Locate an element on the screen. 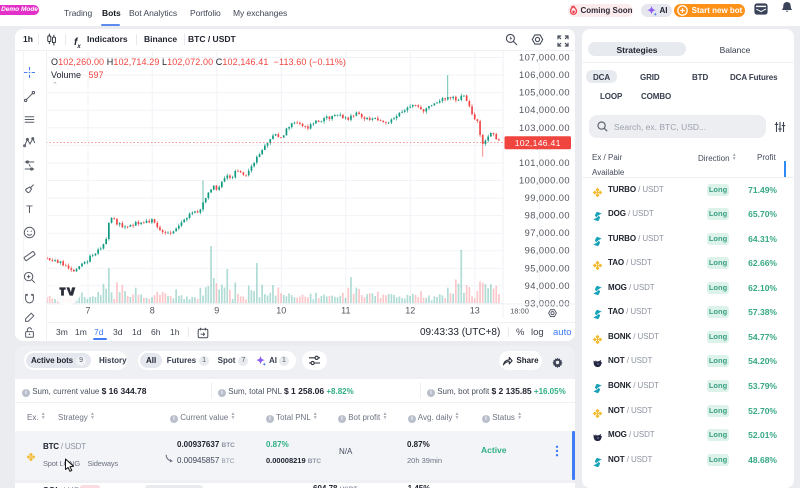 This screenshot has width=800, height=488. svg-text: 99,000.00 is located at coordinates (547, 198).